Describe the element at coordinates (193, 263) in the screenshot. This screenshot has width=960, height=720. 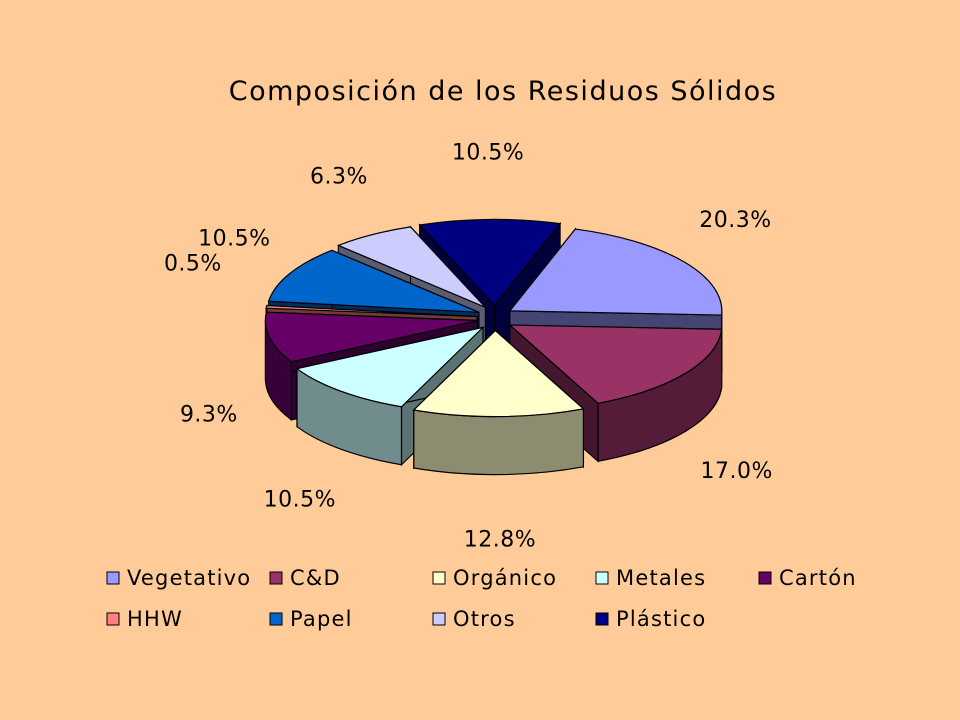
I see `data-label: 0.5%` at that location.